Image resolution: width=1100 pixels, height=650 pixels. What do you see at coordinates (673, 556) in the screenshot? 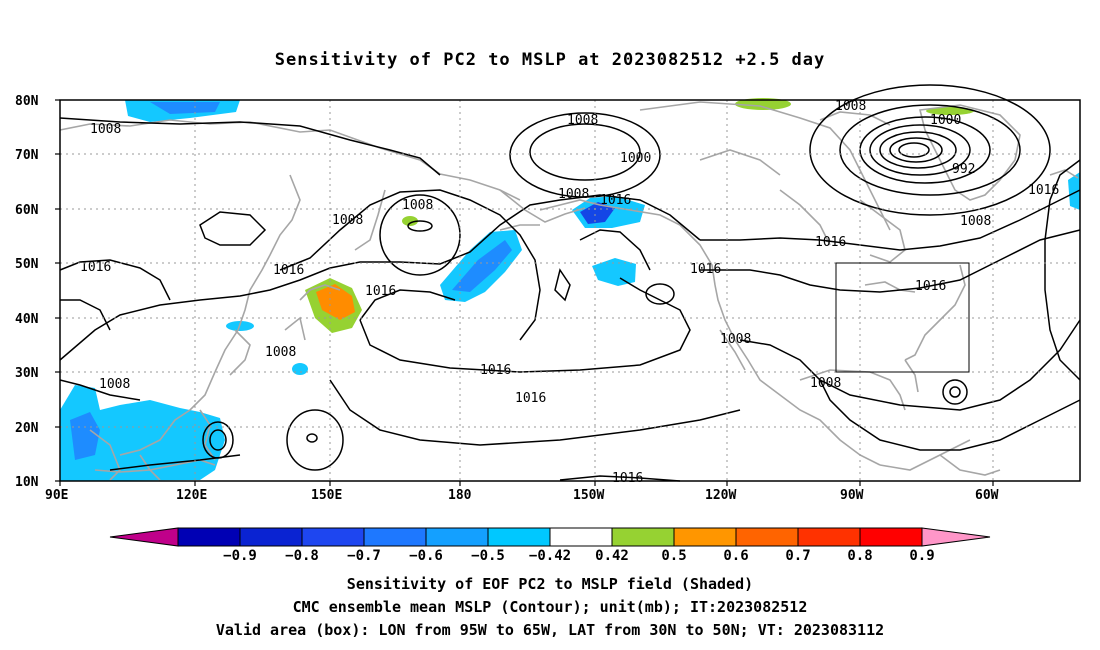
I see `colorbar-tick-label: 0.5` at bounding box center [673, 556].